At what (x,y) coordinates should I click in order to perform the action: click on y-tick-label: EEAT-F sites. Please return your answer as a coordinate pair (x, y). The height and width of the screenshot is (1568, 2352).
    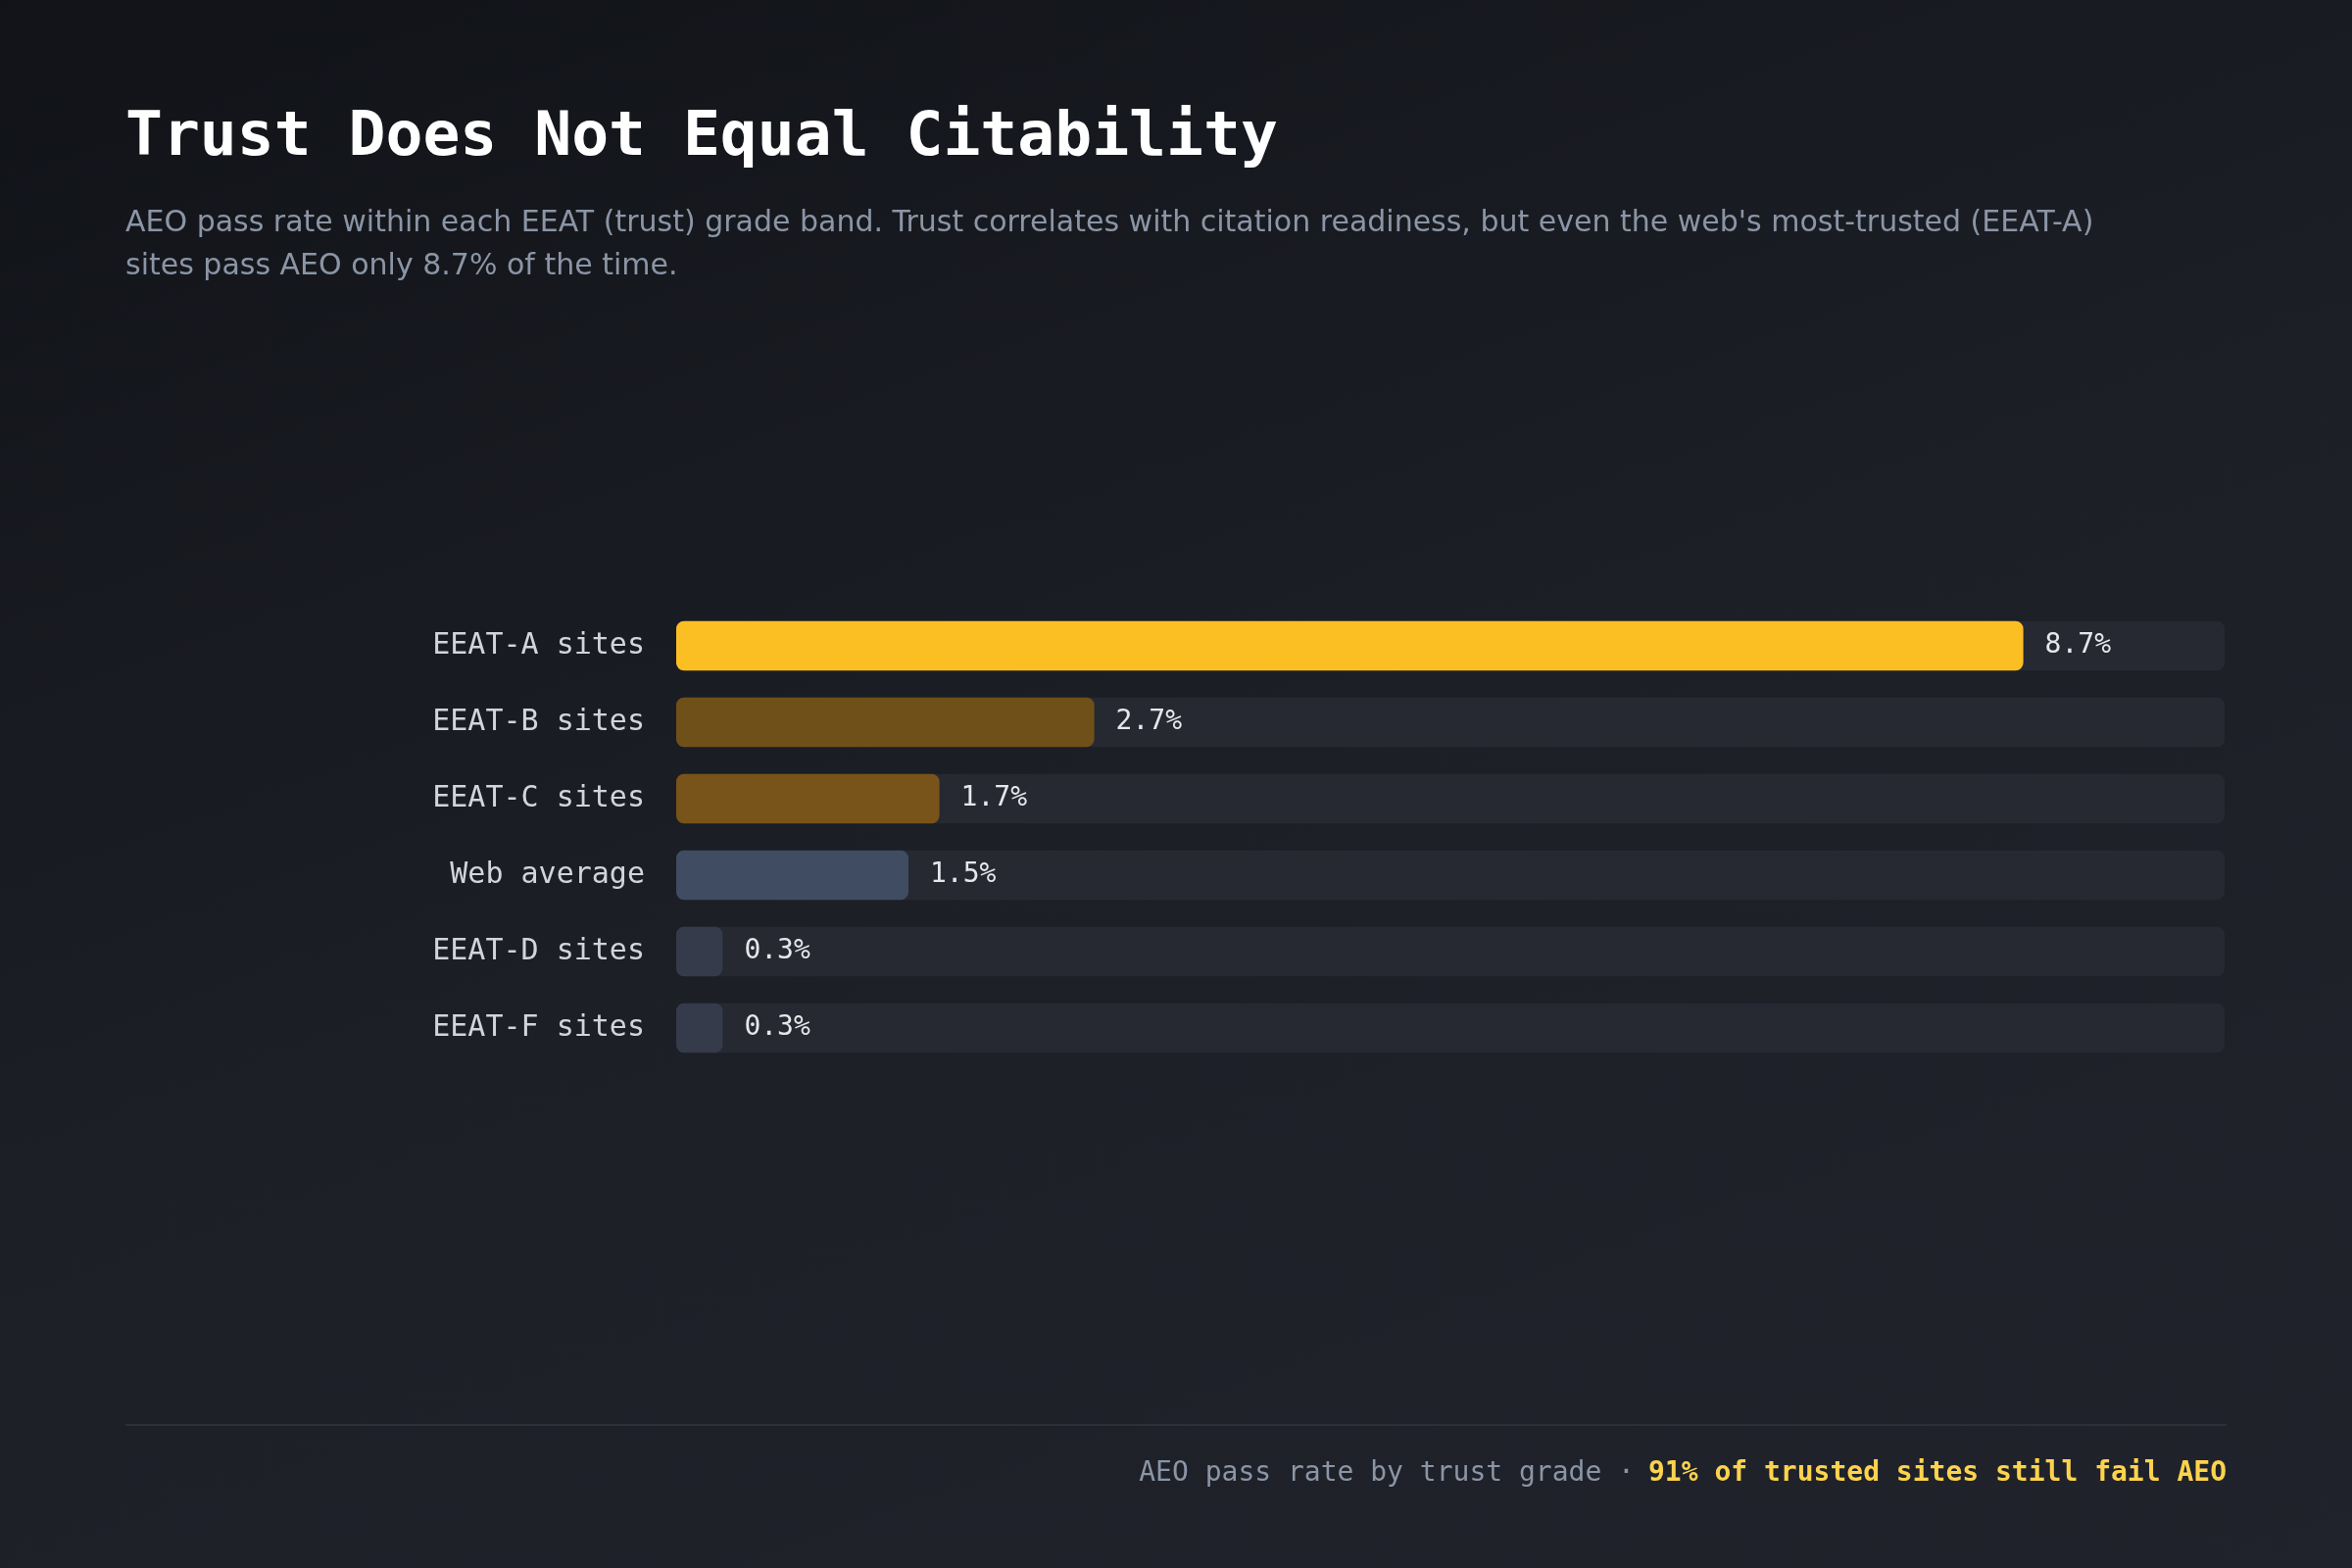
    Looking at the image, I should click on (538, 1025).